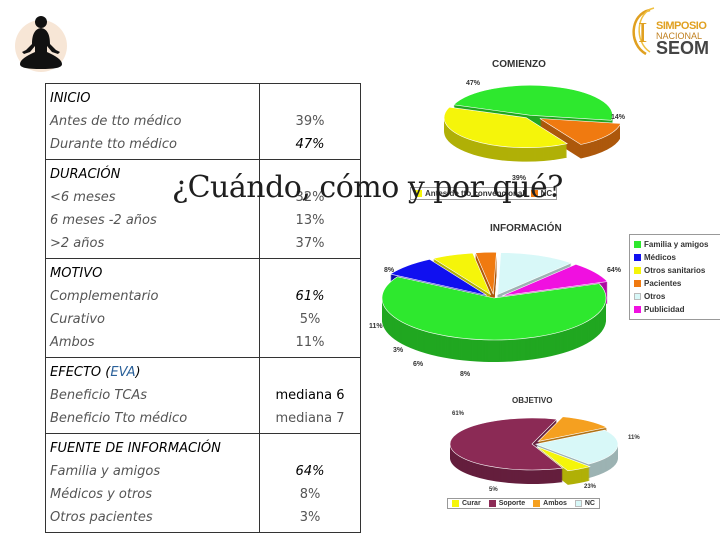 Image resolution: width=720 pixels, height=540 pixels. Describe the element at coordinates (493, 490) in the screenshot. I see `data-label: 5%` at that location.